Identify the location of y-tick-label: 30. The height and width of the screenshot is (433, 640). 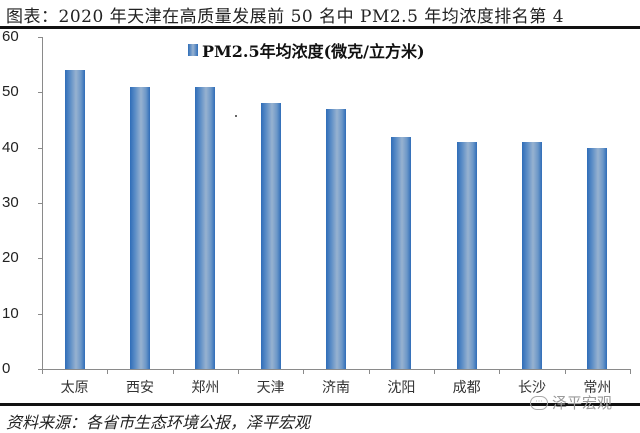
(10, 202).